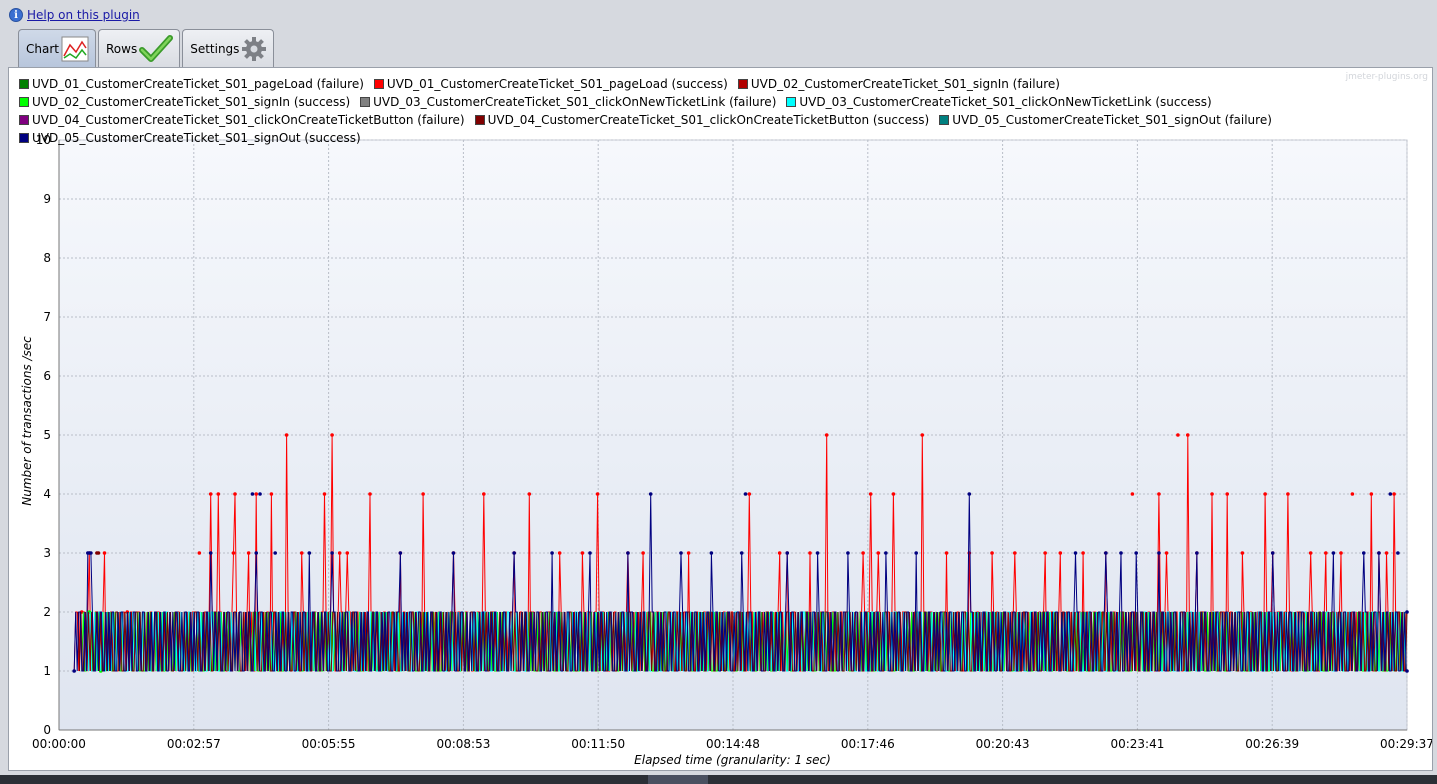 This screenshot has width=1437, height=784. I want to click on y-tick-label: 9, so click(47, 199).